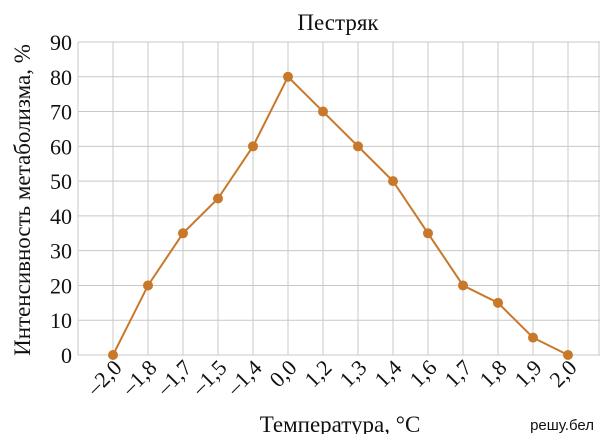  Describe the element at coordinates (317, 373) in the screenshot. I see `x-tick-label: 1,2` at that location.